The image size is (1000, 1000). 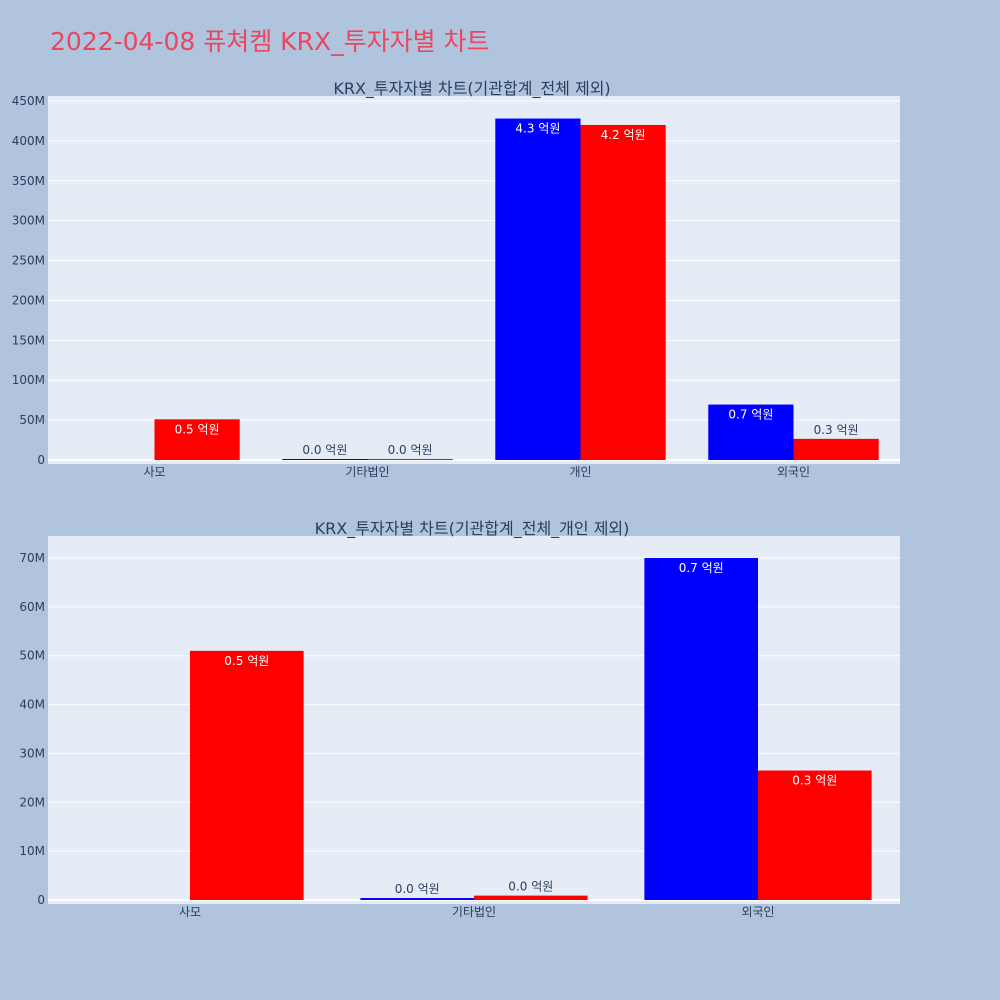 I want to click on x-tick-labels: 사모 기타법인 개인 외국인, so click(x=476, y=472).